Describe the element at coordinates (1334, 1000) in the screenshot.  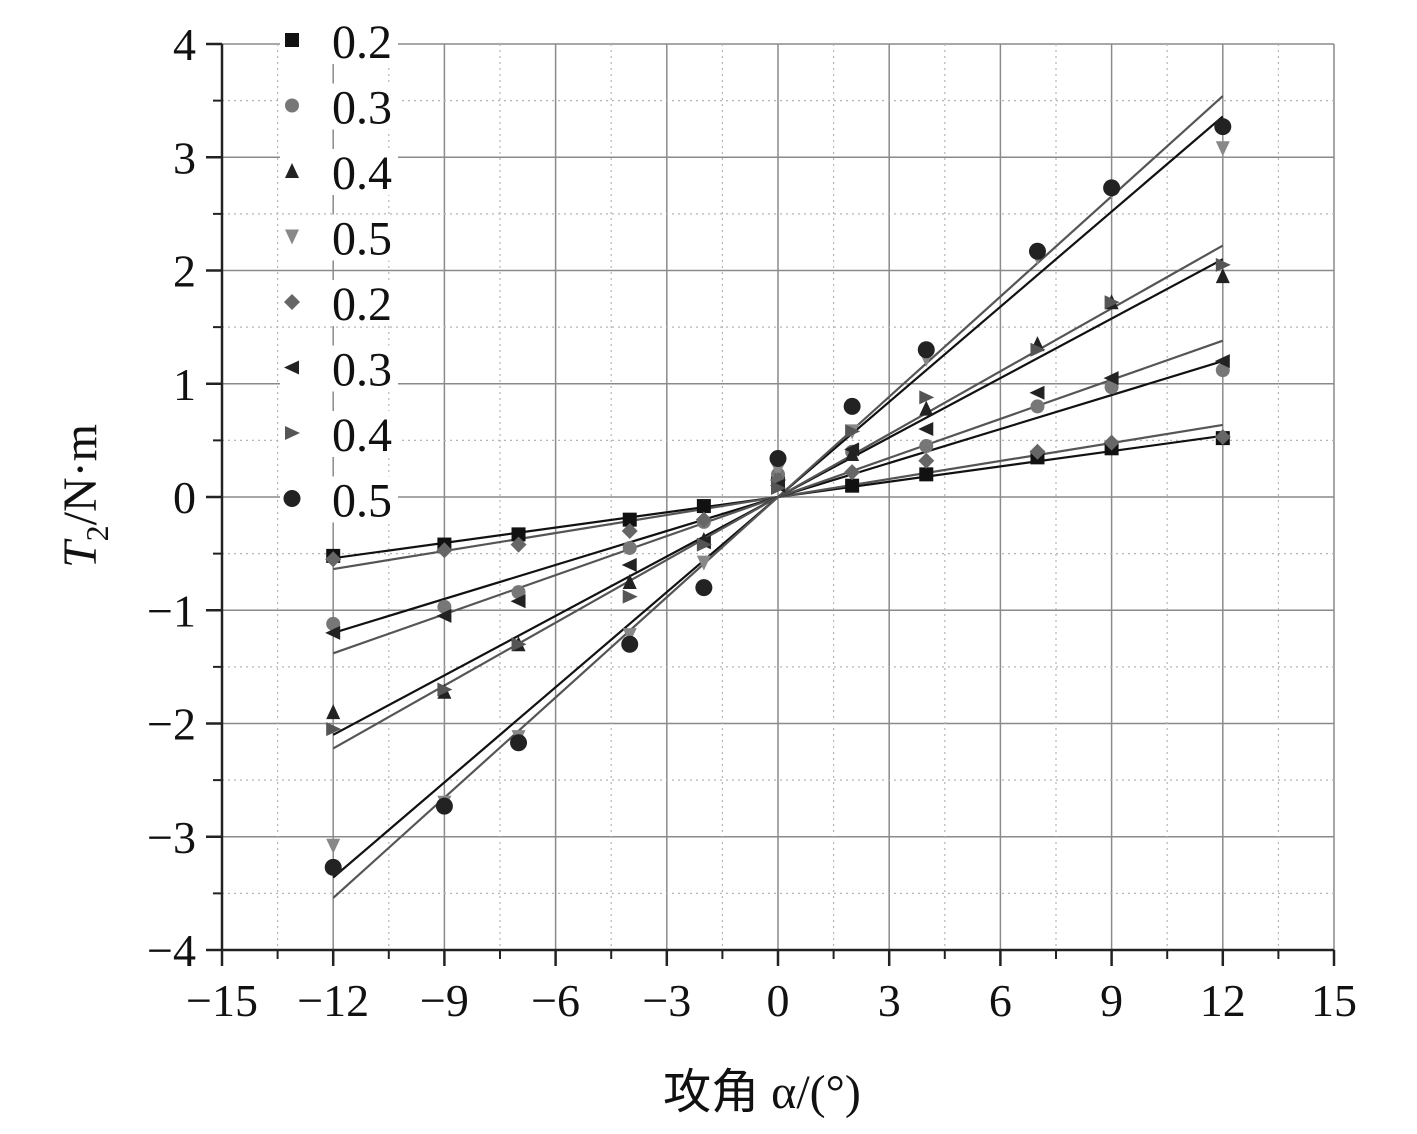
I see `x-tick-label: 15` at that location.